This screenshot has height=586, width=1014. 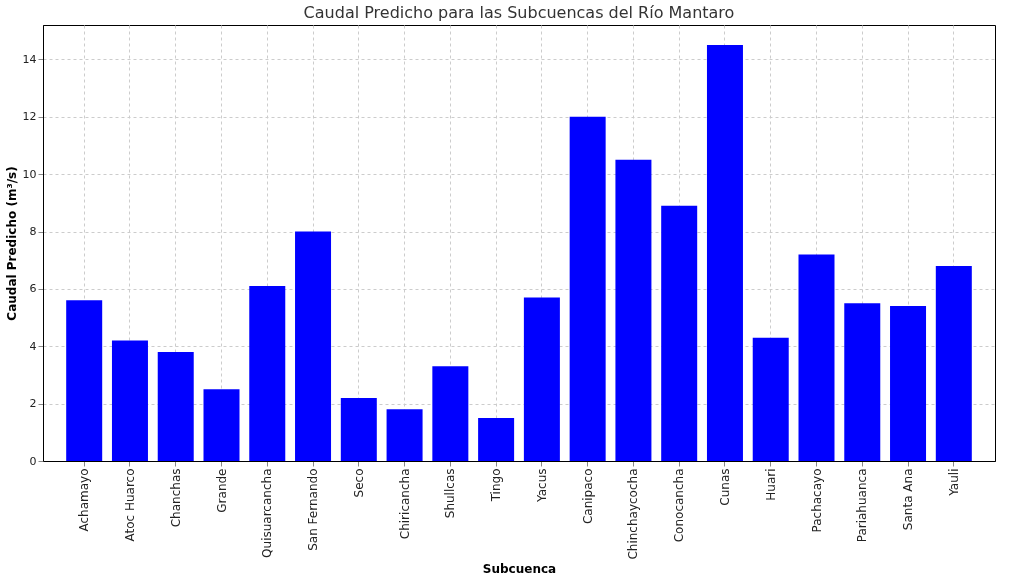 What do you see at coordinates (519, 568) in the screenshot?
I see `x-axis-title: Subcuenca` at bounding box center [519, 568].